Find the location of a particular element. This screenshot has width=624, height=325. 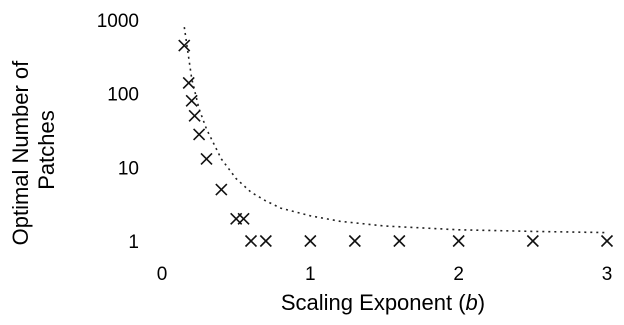

y-axis-title: Optimal Number of Patches is located at coordinates (33, 150).